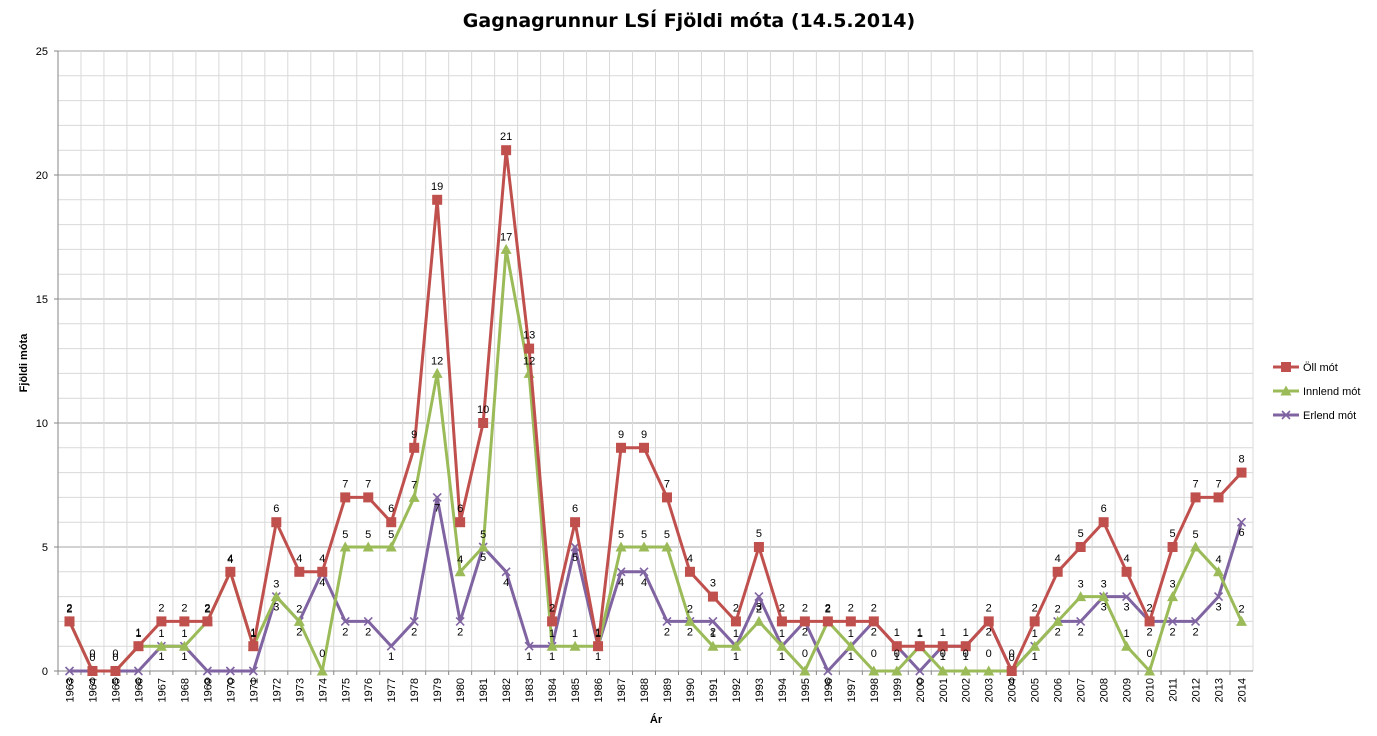 The image size is (1377, 736). What do you see at coordinates (300, 690) in the screenshot?
I see `x-tick-label: 1973` at bounding box center [300, 690].